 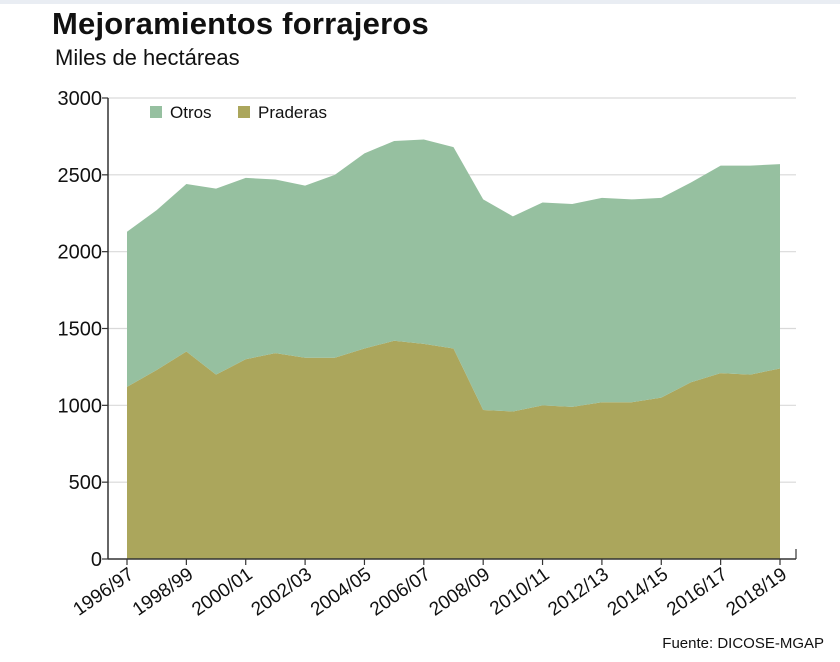 I want to click on x-tick-label: 2018/19, so click(x=757, y=592).